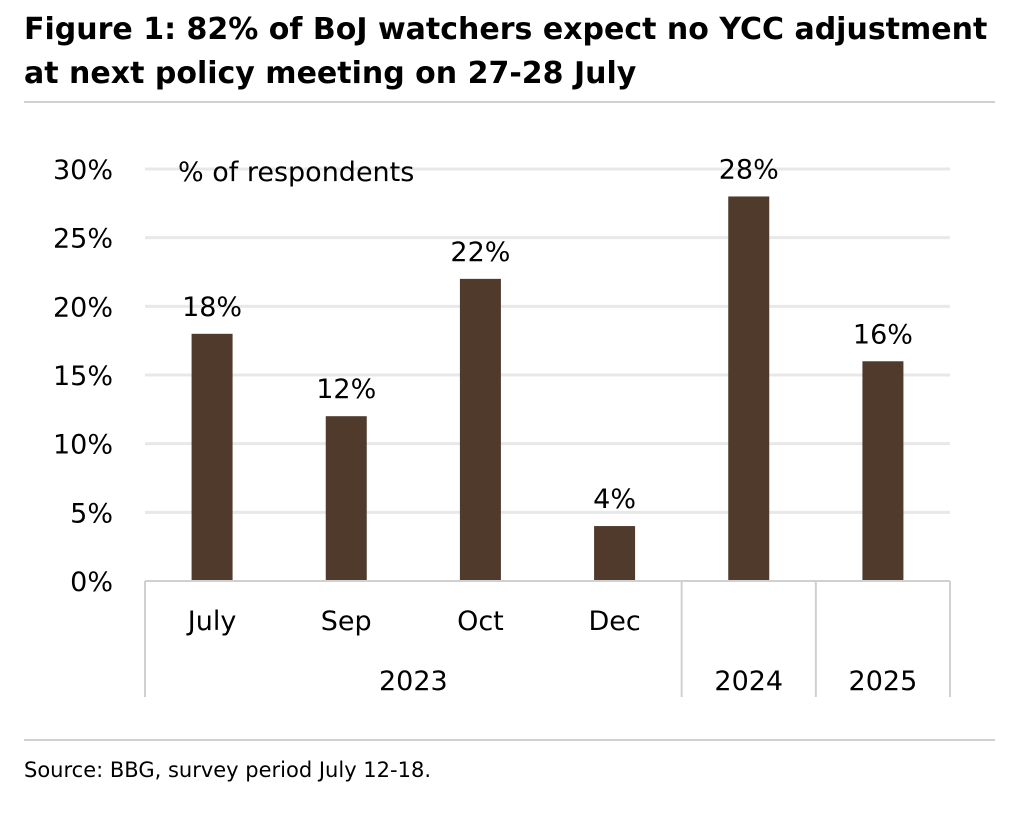  What do you see at coordinates (83, 307) in the screenshot?
I see `y-tick-label: 20%` at bounding box center [83, 307].